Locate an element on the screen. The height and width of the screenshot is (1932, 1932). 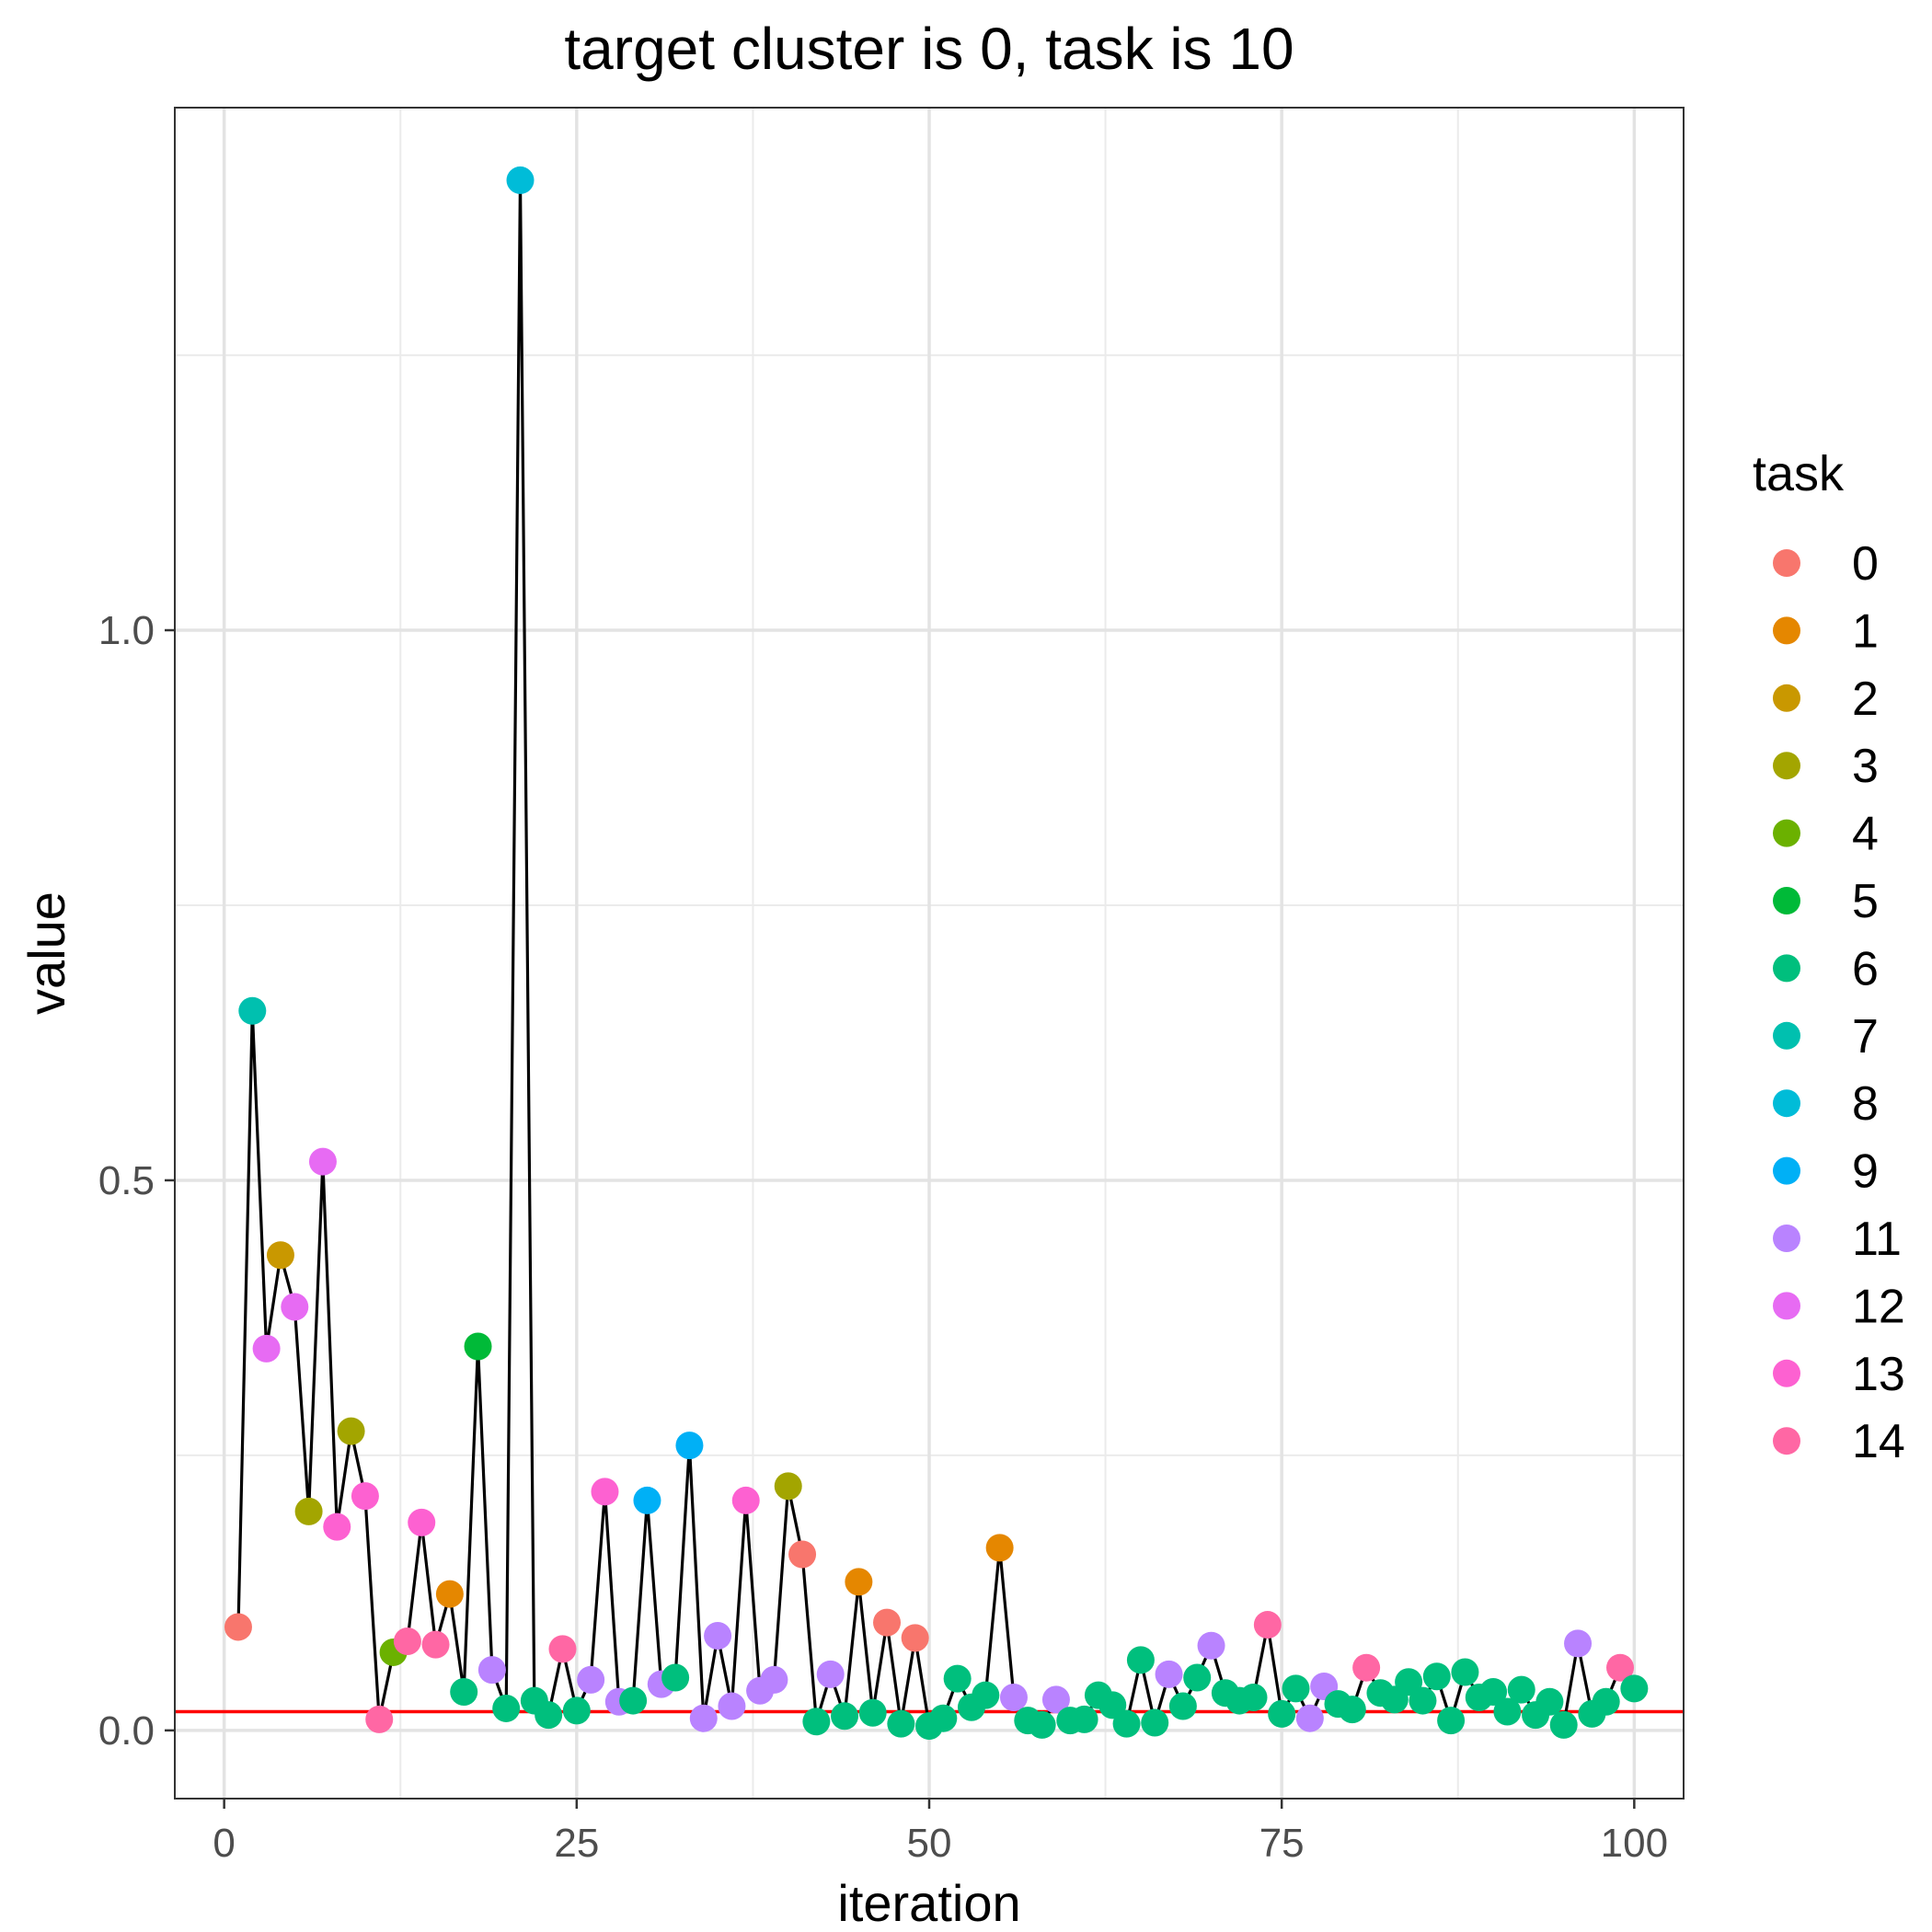
legend-label: 9 is located at coordinates (1865, 1172).